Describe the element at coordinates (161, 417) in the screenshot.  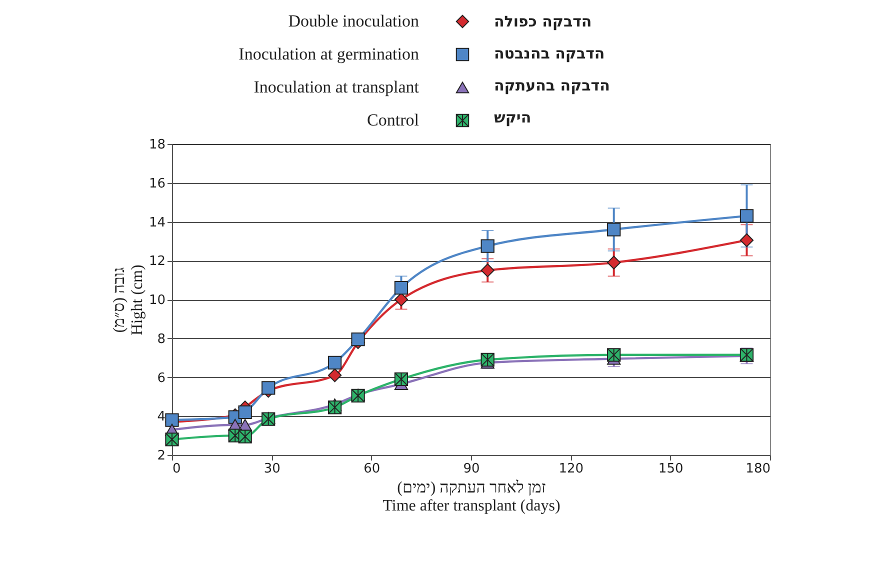
I see `y-tick-label: 4` at that location.